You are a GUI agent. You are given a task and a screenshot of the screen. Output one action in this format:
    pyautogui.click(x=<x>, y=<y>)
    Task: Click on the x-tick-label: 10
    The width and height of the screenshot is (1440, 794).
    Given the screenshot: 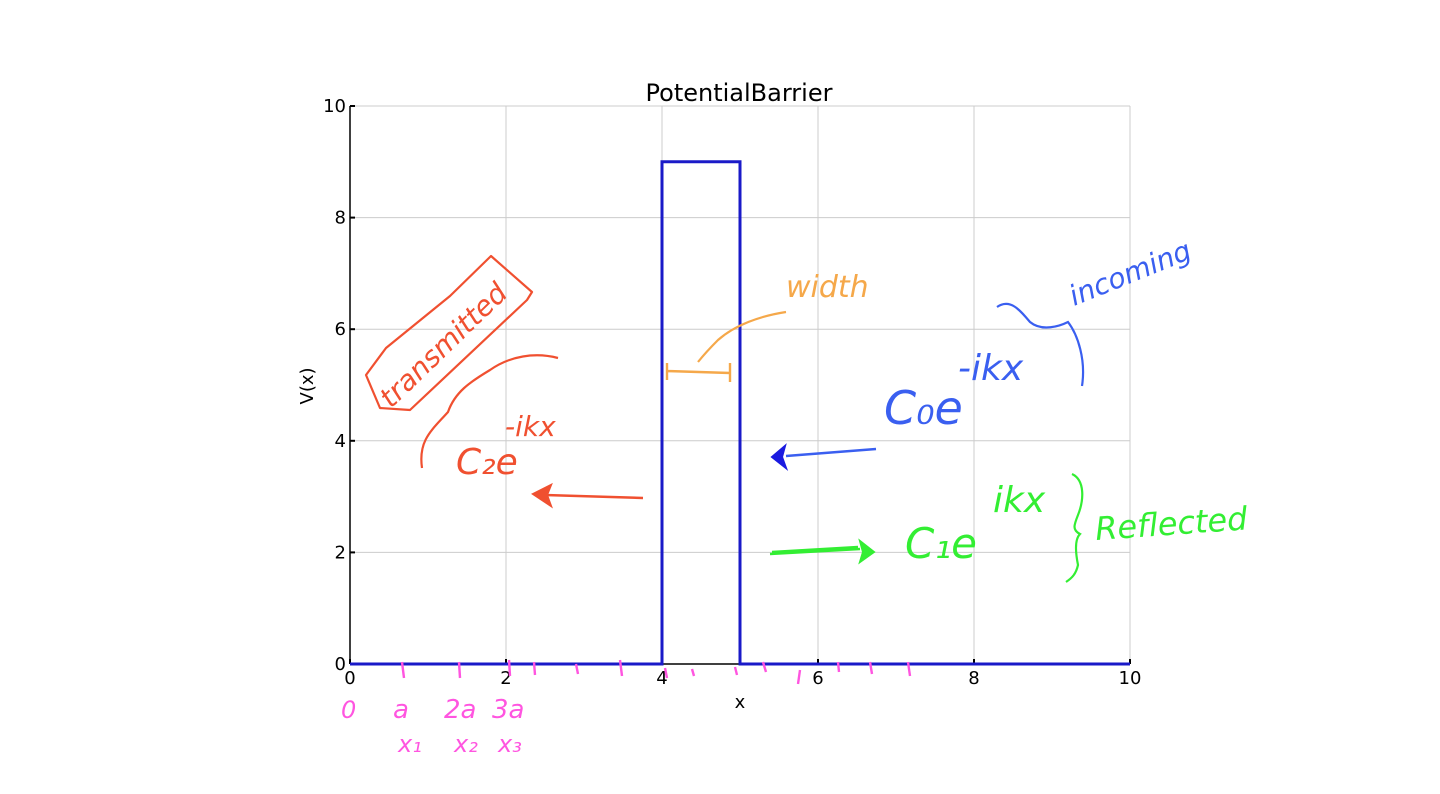 What is the action you would take?
    pyautogui.click(x=1130, y=678)
    